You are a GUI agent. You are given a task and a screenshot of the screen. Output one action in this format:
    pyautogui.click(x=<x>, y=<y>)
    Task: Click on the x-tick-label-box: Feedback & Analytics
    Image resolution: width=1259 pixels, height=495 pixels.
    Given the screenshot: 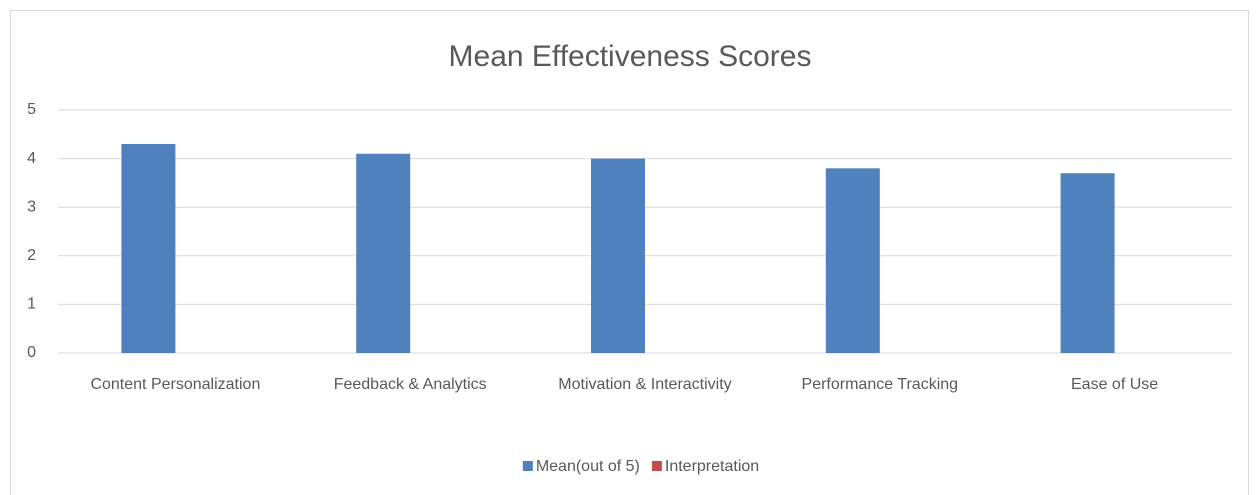 What is the action you would take?
    pyautogui.click(x=410, y=384)
    